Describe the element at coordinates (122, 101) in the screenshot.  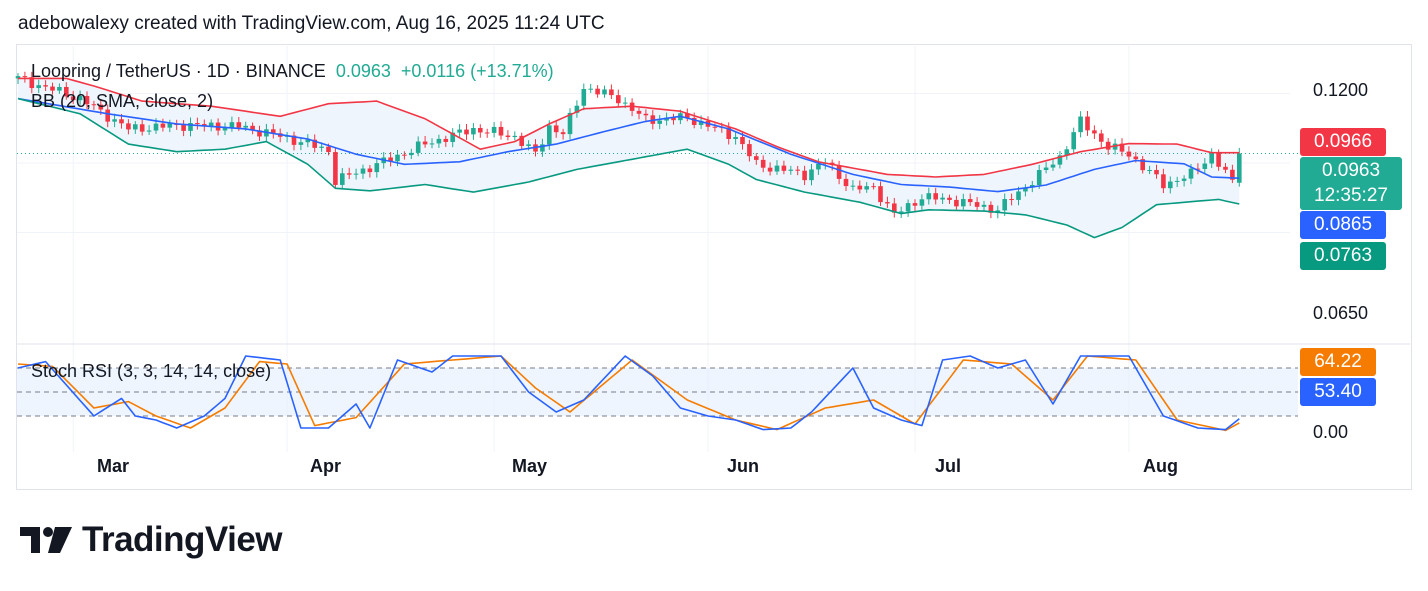
I see `bb-legend: BB (20, SMA, close, 2)` at that location.